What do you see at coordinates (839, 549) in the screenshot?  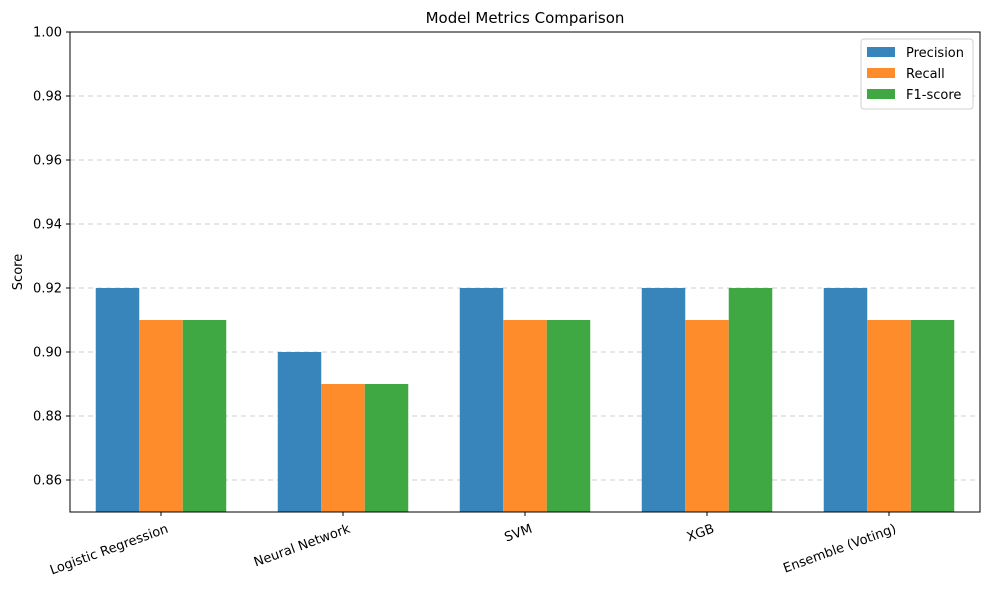 I see `x-tick-label: Ensemble (Voting)` at bounding box center [839, 549].